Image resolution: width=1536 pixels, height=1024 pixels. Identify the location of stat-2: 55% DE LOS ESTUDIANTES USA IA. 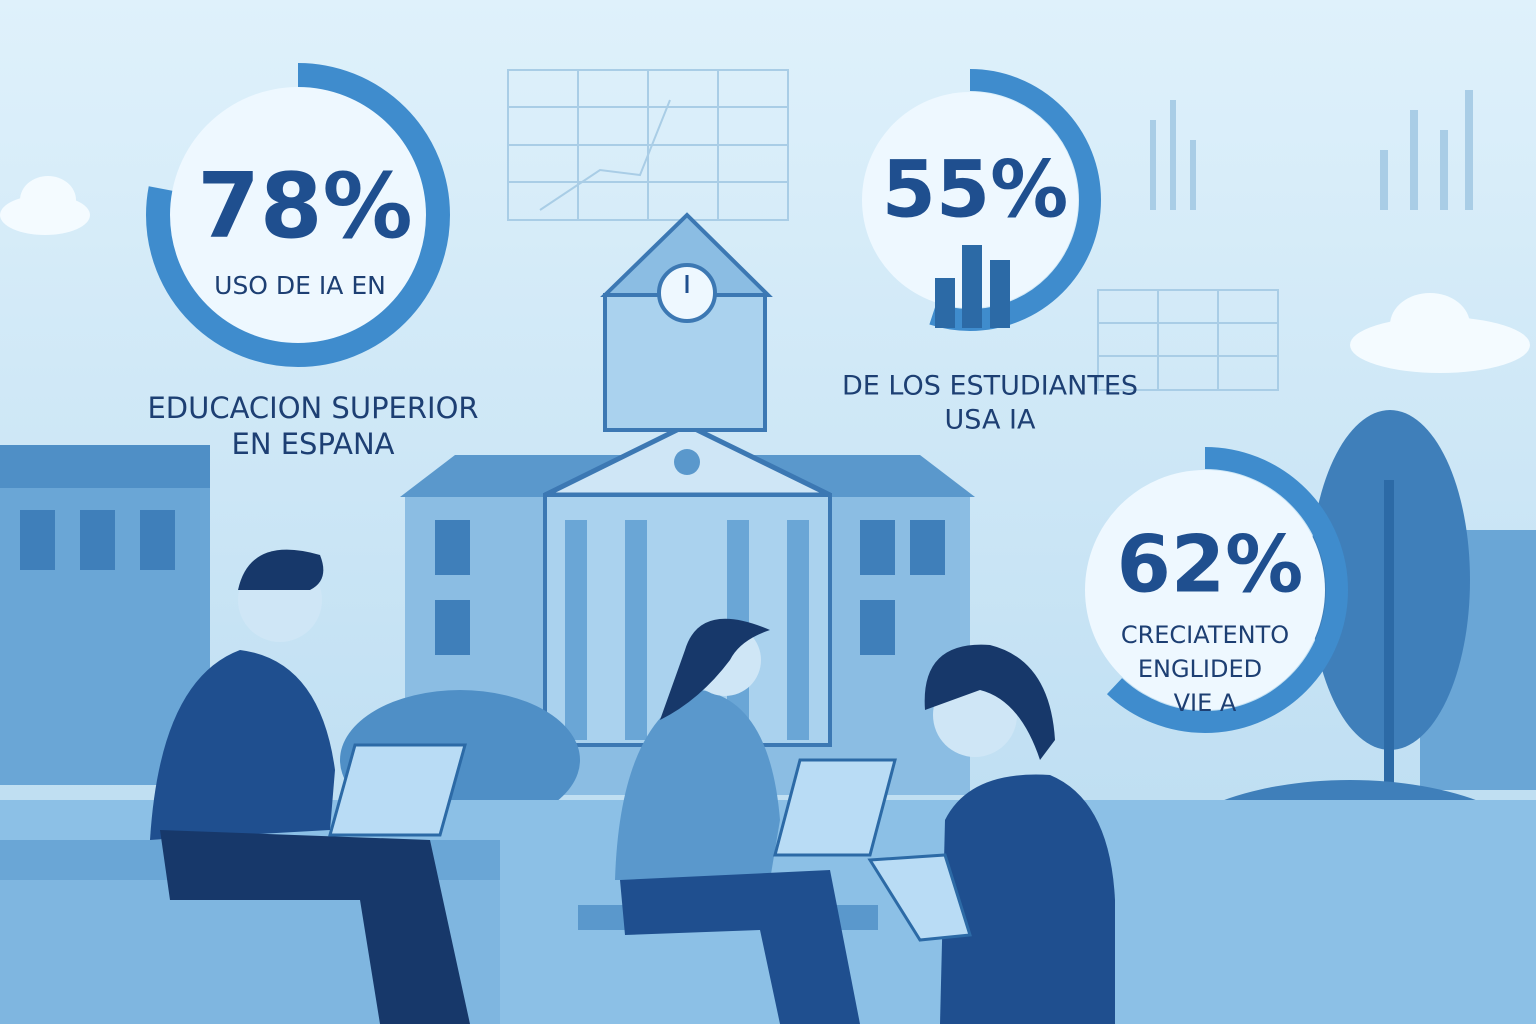
(988, 252).